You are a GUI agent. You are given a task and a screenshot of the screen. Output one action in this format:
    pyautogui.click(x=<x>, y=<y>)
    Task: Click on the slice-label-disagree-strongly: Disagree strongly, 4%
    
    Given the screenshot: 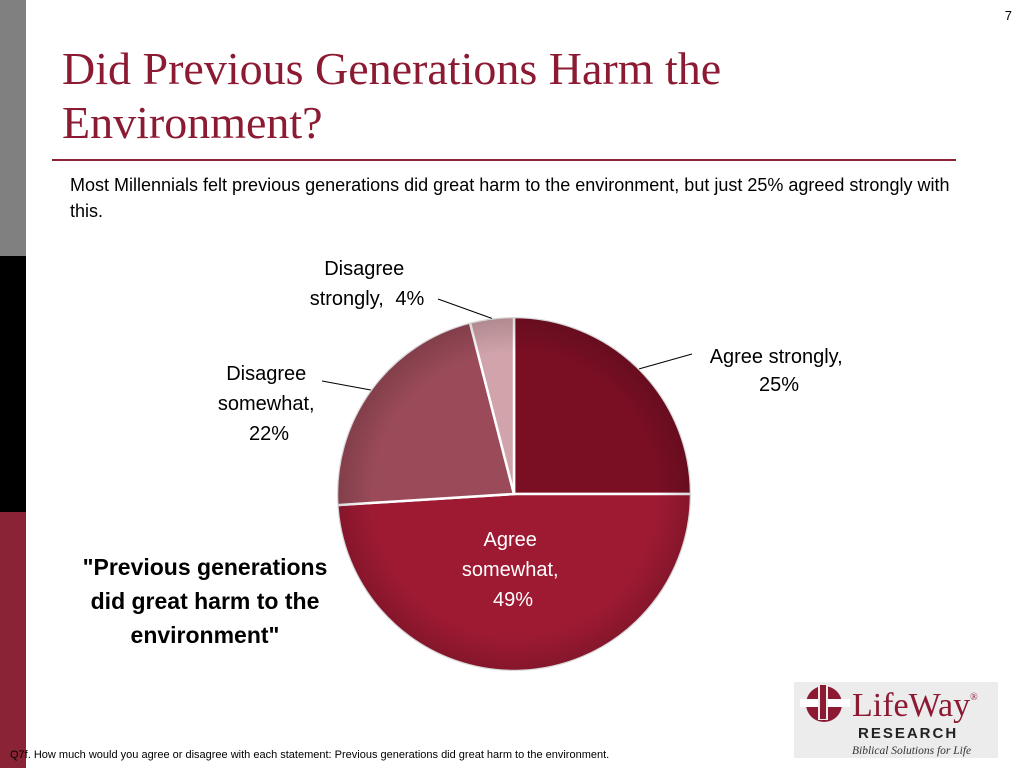 What is the action you would take?
    pyautogui.click(x=367, y=284)
    